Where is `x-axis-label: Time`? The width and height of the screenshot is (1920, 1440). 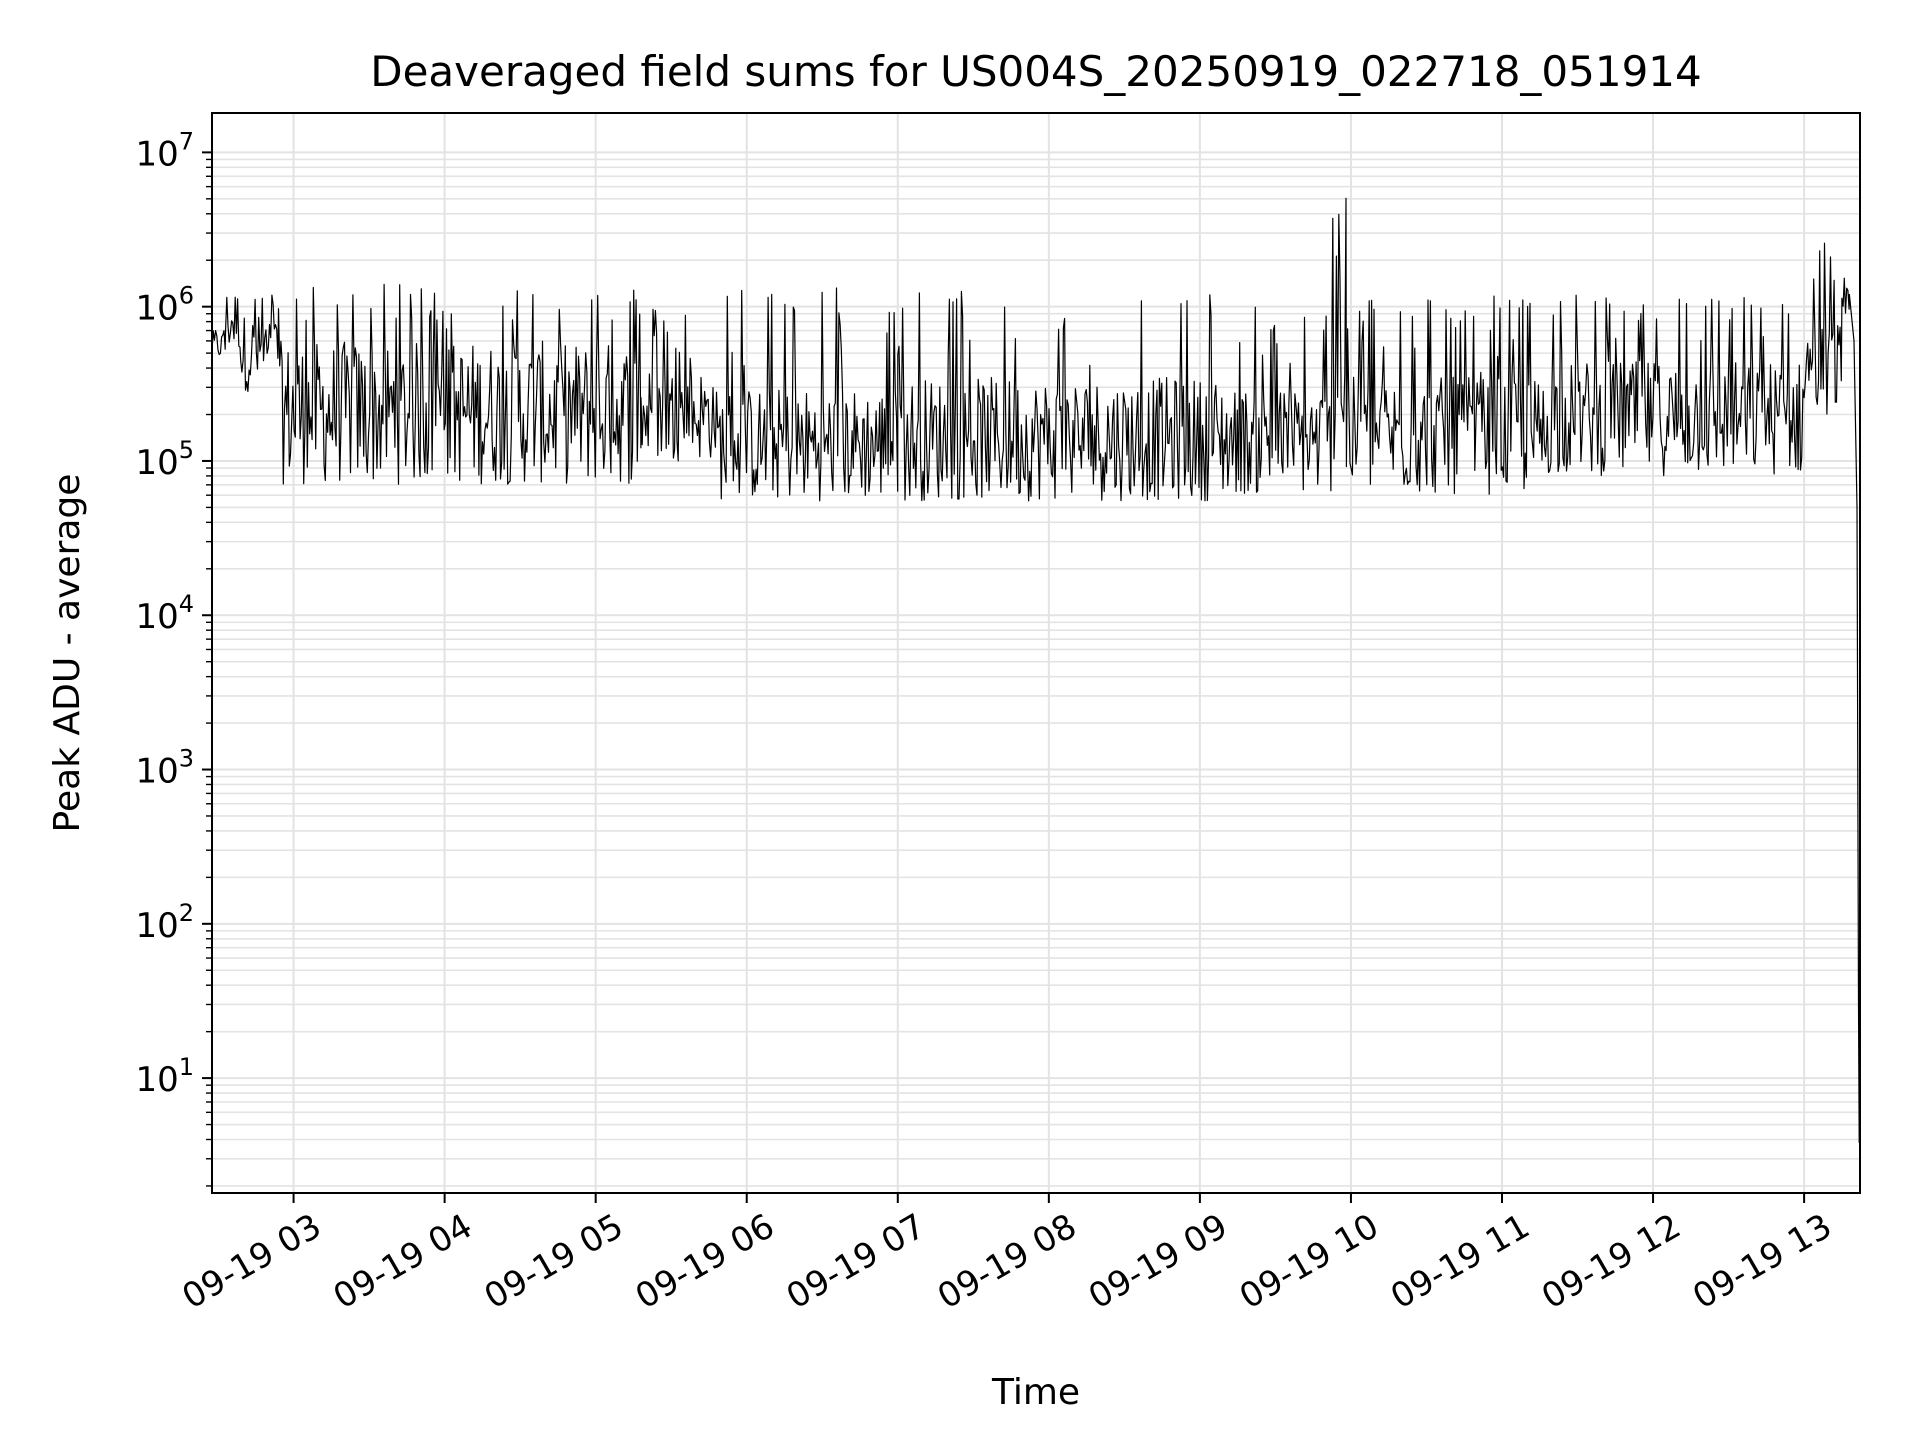 x-axis-label: Time is located at coordinates (1035, 1392).